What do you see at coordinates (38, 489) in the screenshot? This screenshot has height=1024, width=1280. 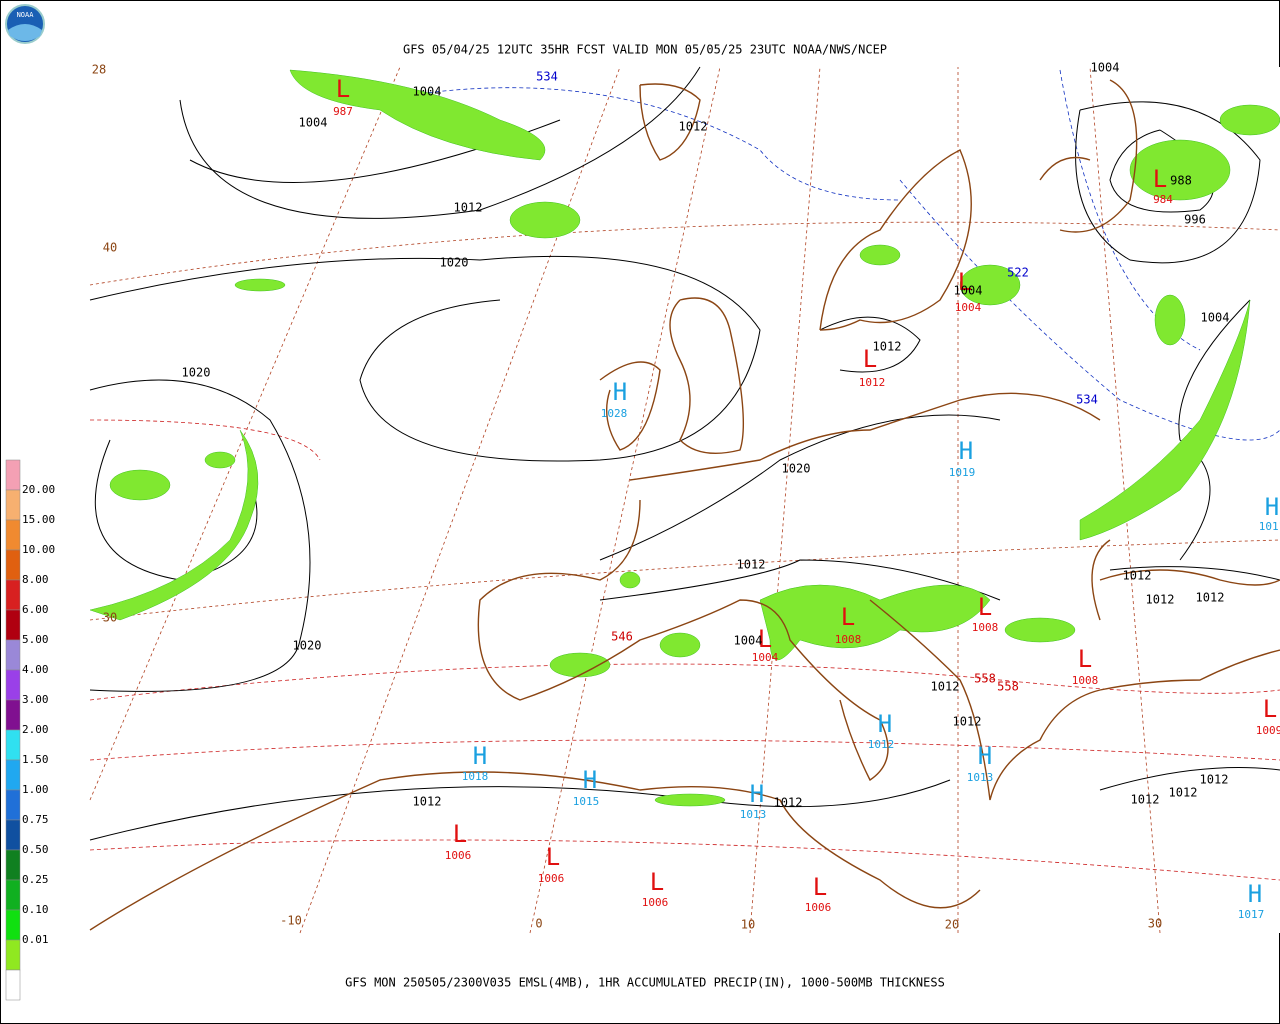 I see `legend-label: 20.00` at bounding box center [38, 489].